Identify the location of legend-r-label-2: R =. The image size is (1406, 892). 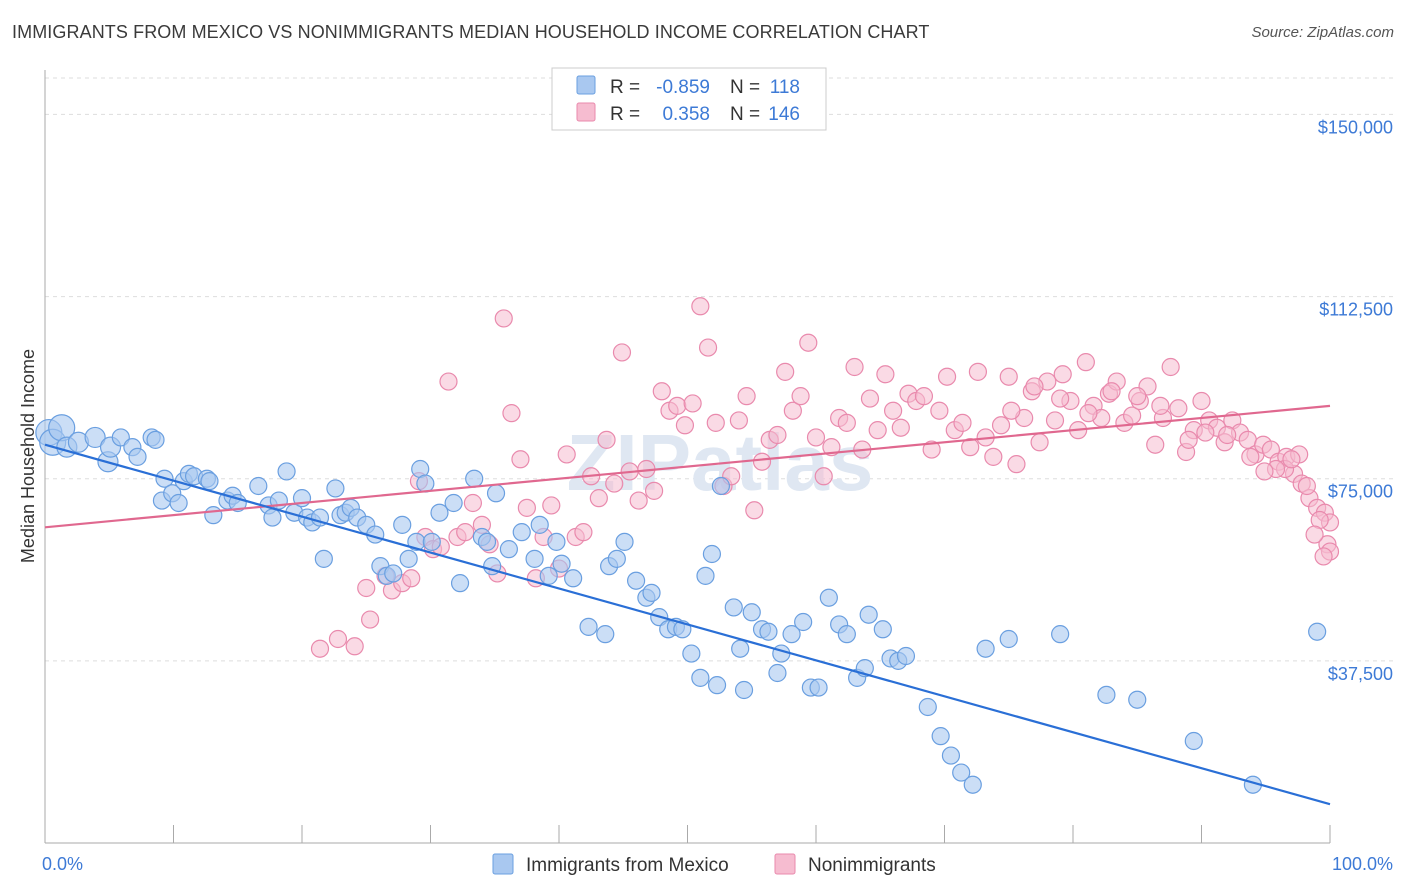
(625, 114).